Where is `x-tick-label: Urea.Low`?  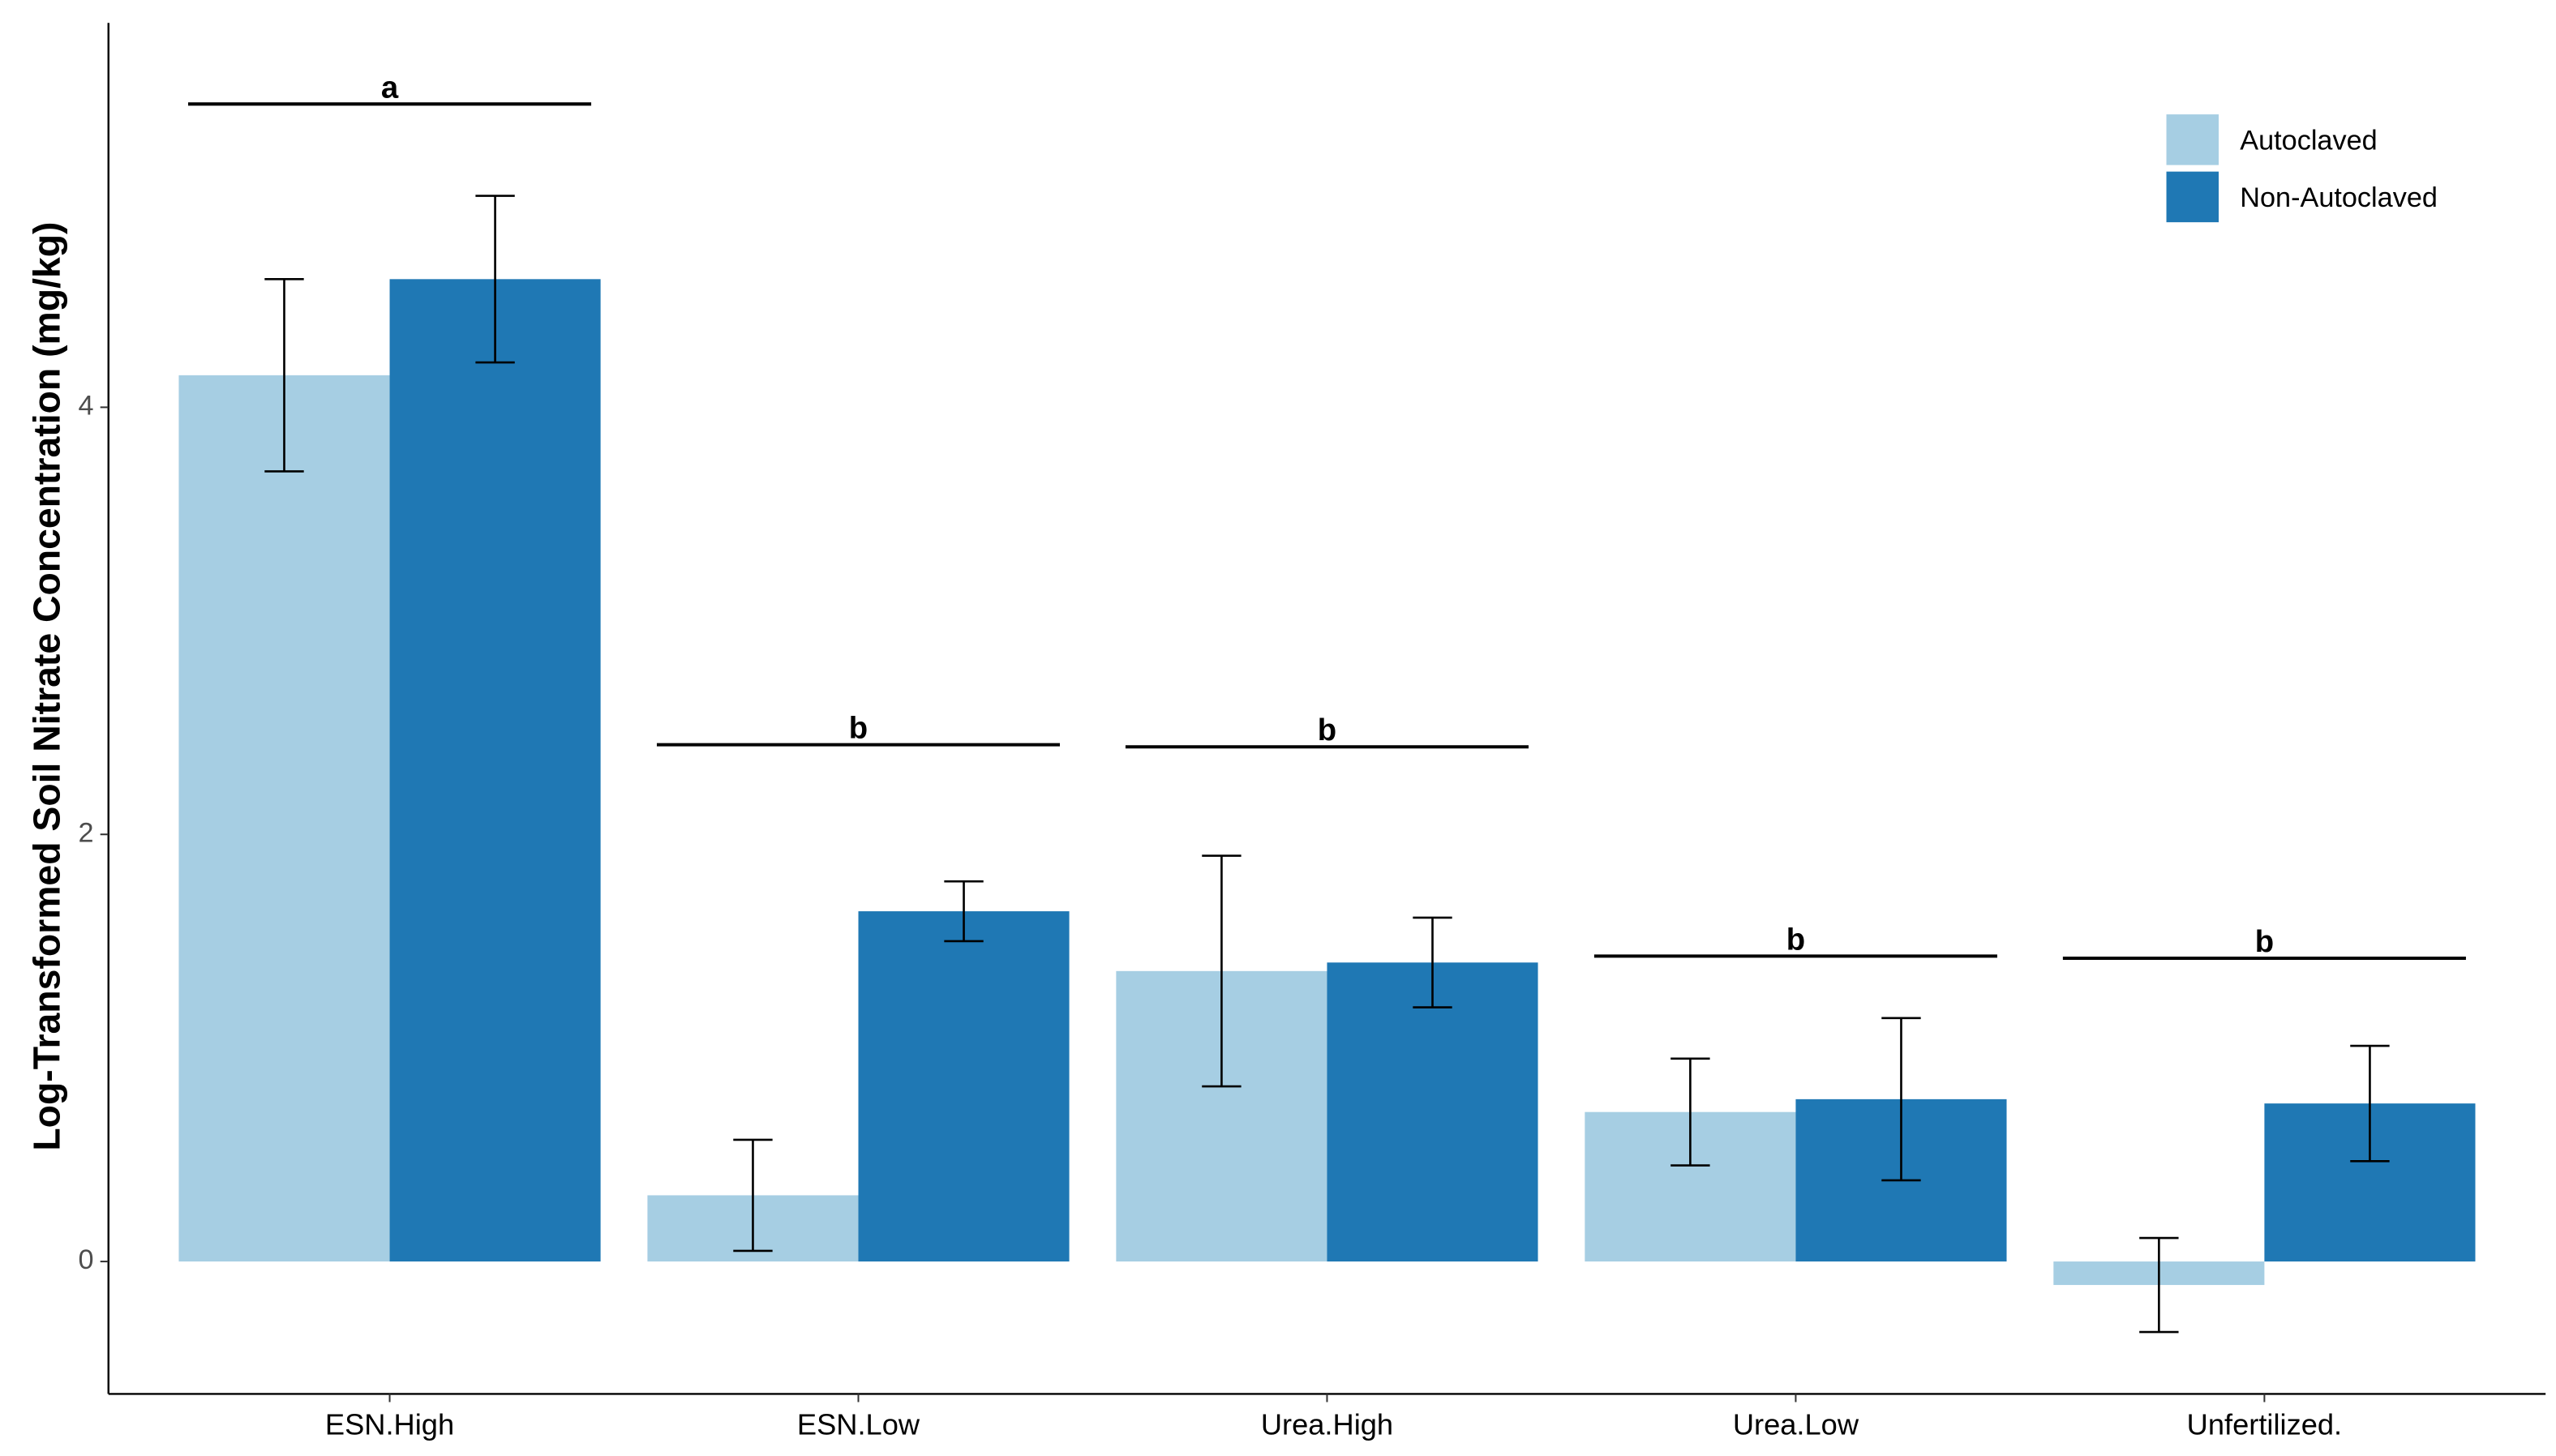 x-tick-label: Urea.Low is located at coordinates (1796, 1424).